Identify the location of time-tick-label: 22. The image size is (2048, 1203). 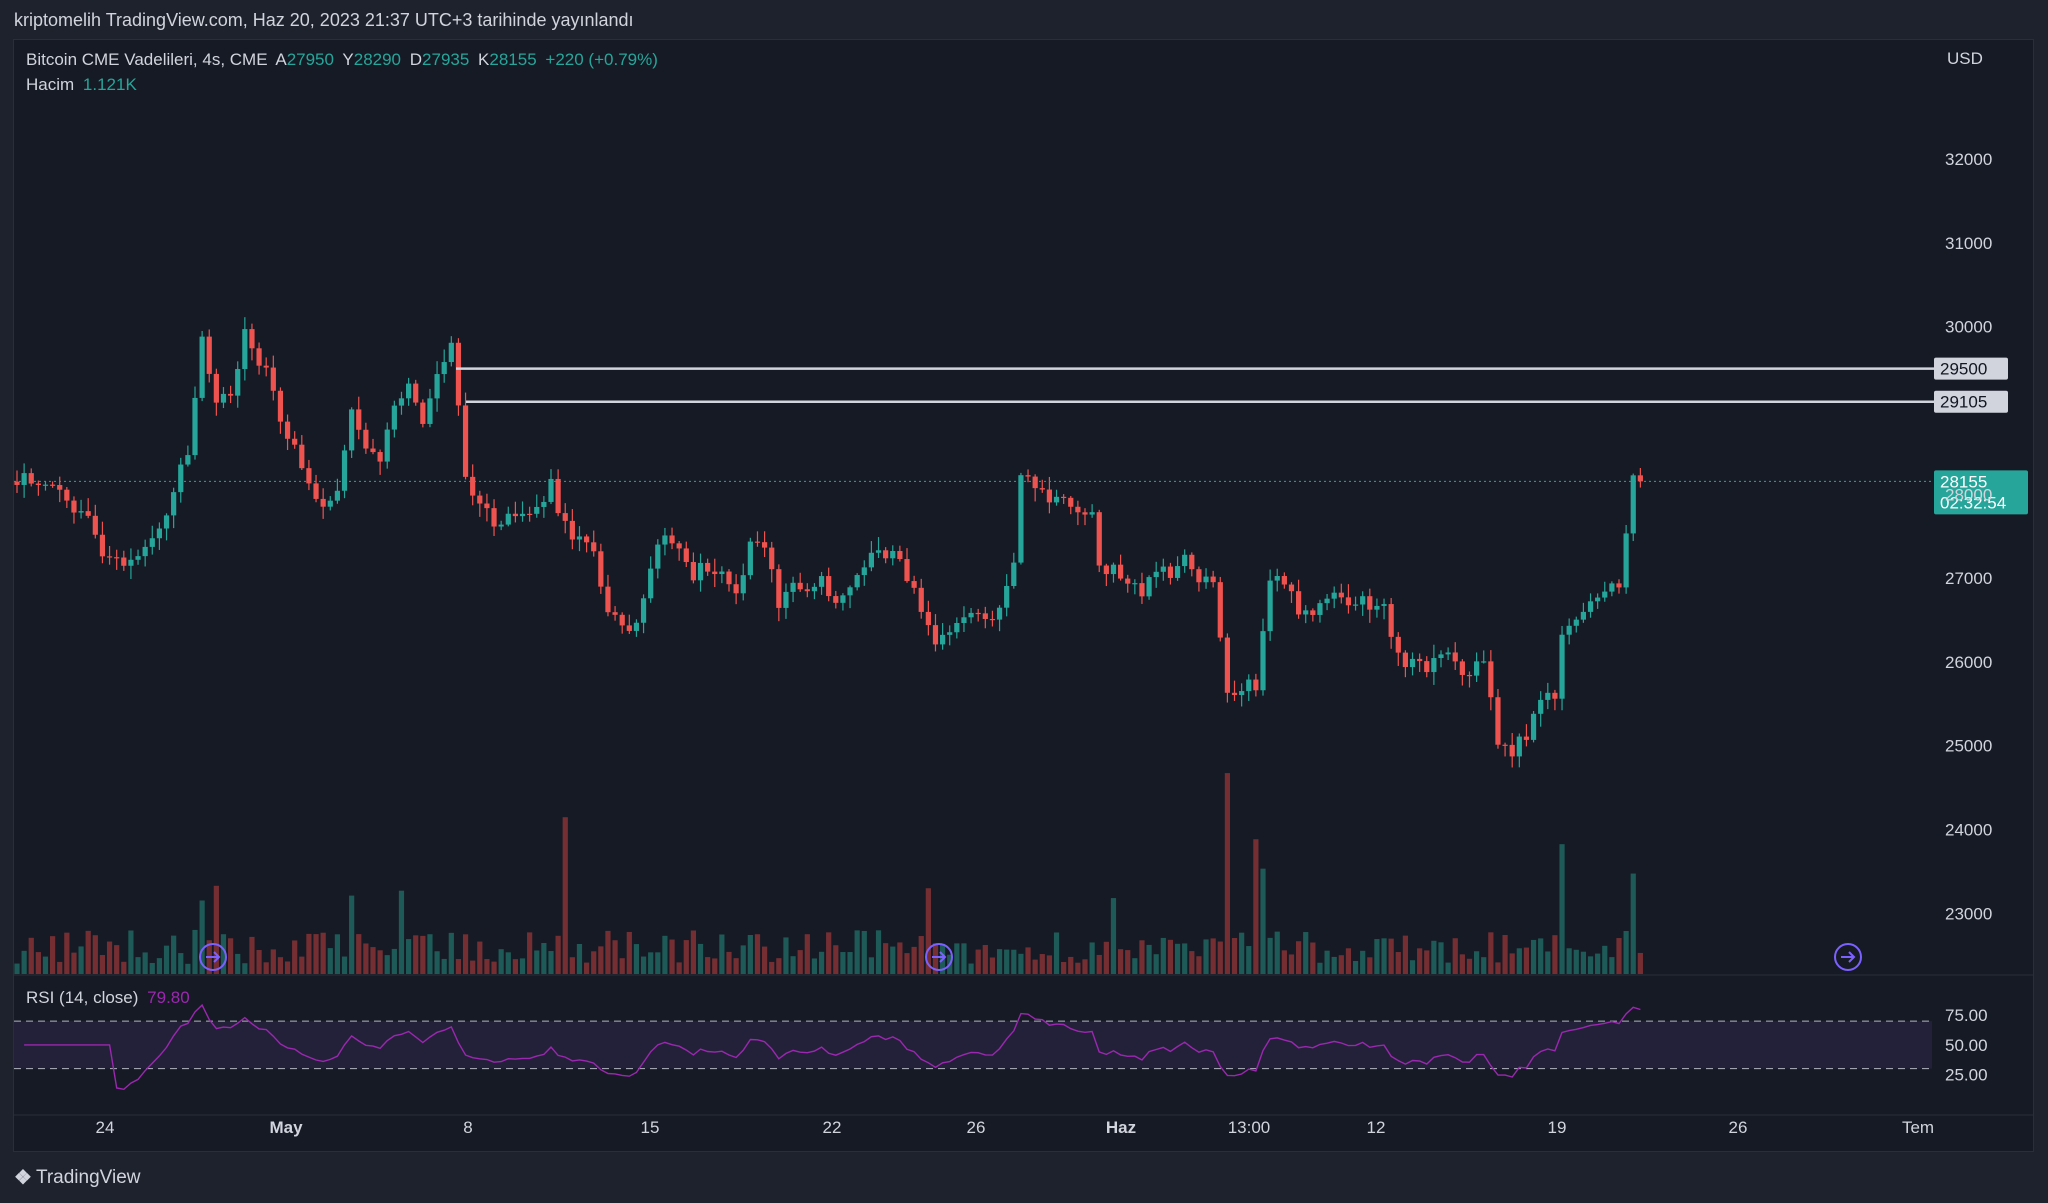
(832, 1127).